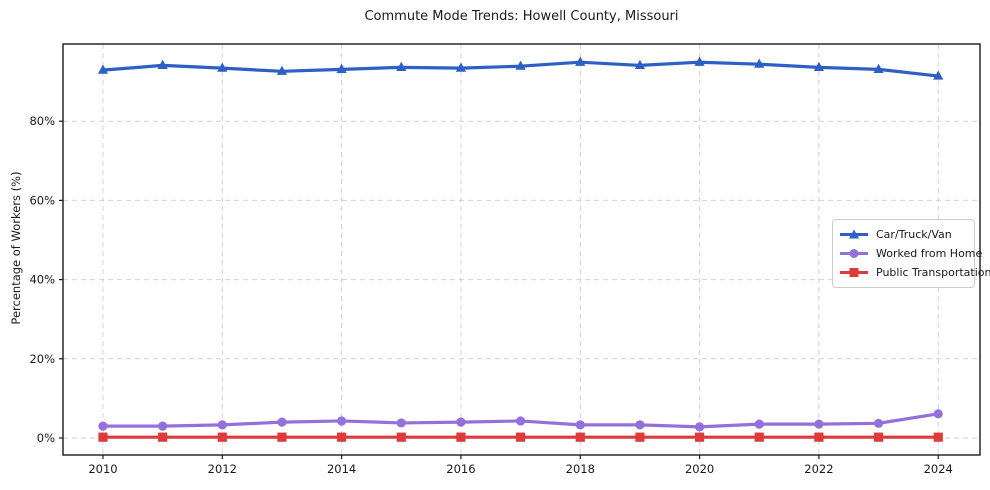  Describe the element at coordinates (854, 234) in the screenshot. I see `triangle-marker-swatch-icon` at that location.